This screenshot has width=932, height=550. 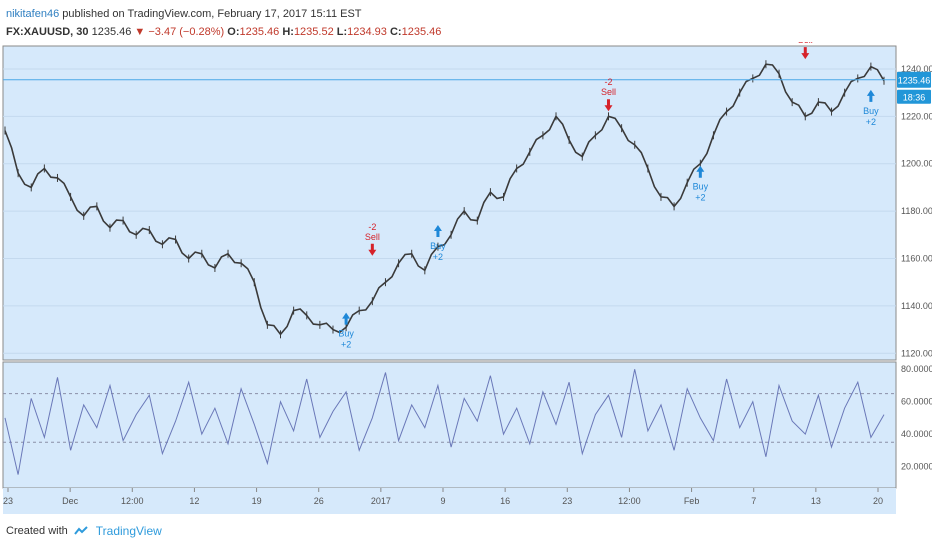 I want to click on close-label: C:, so click(x=395, y=32).